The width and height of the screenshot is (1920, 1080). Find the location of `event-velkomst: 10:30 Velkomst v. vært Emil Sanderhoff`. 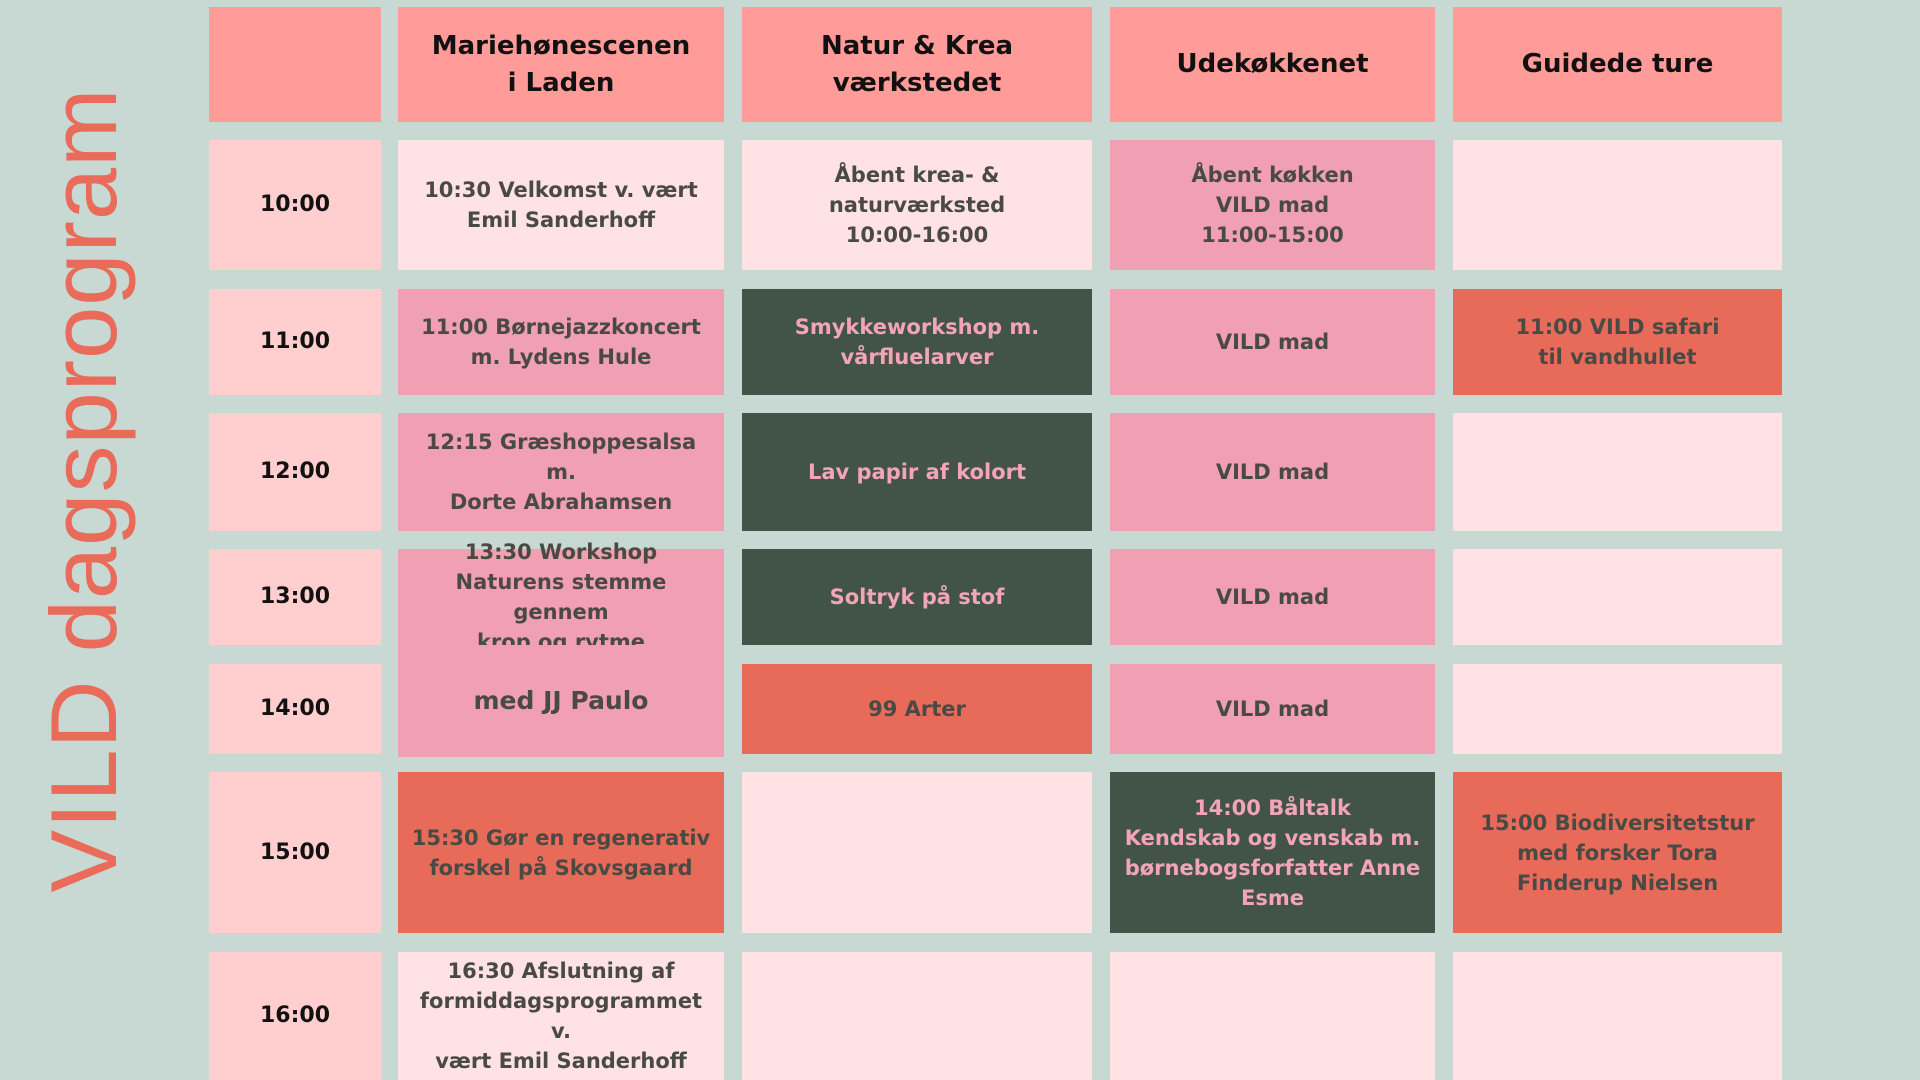

event-velkomst: 10:30 Velkomst v. vært Emil Sanderhoff is located at coordinates (561, 205).